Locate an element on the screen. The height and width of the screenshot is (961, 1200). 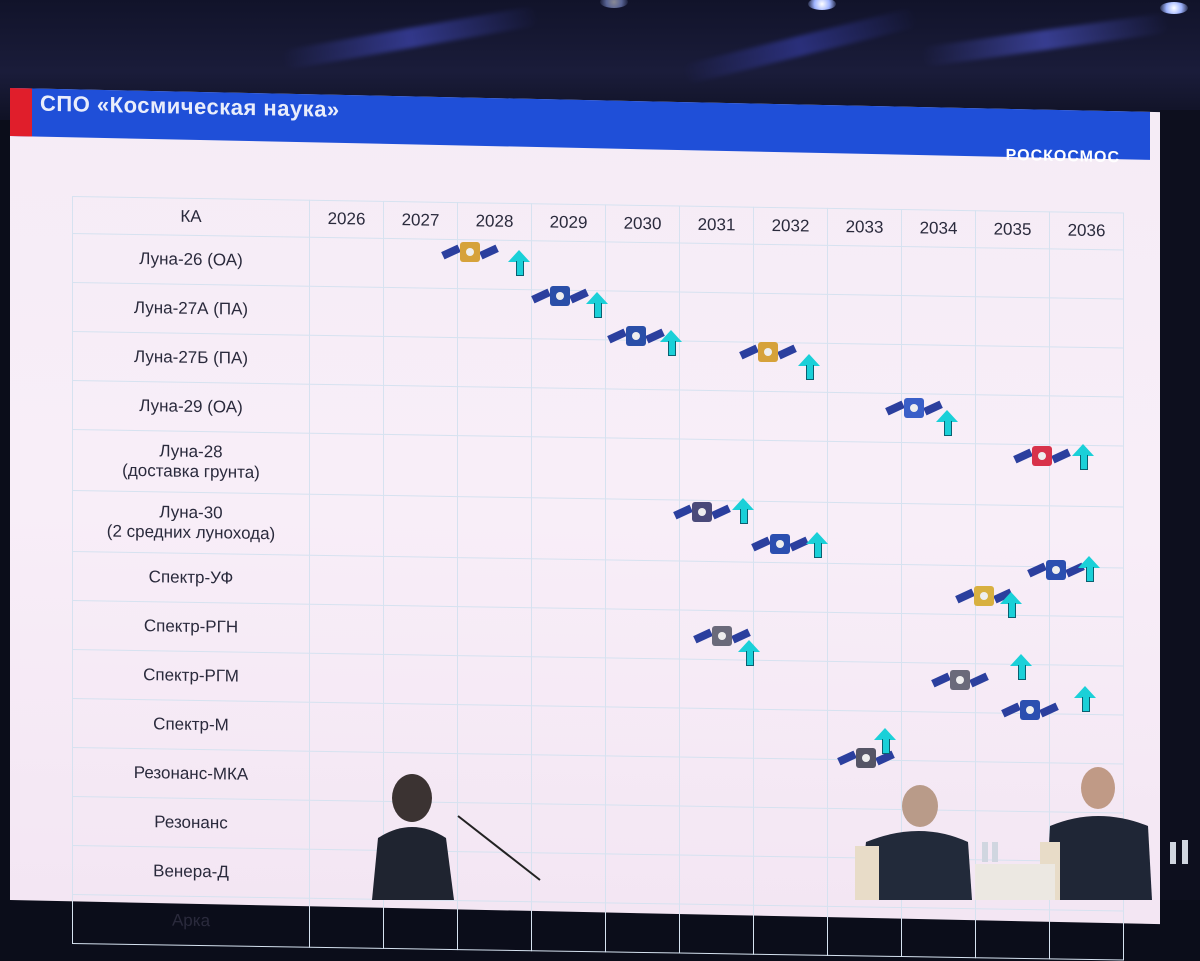
mission-label: Спектр-РГН is located at coordinates (191, 627).